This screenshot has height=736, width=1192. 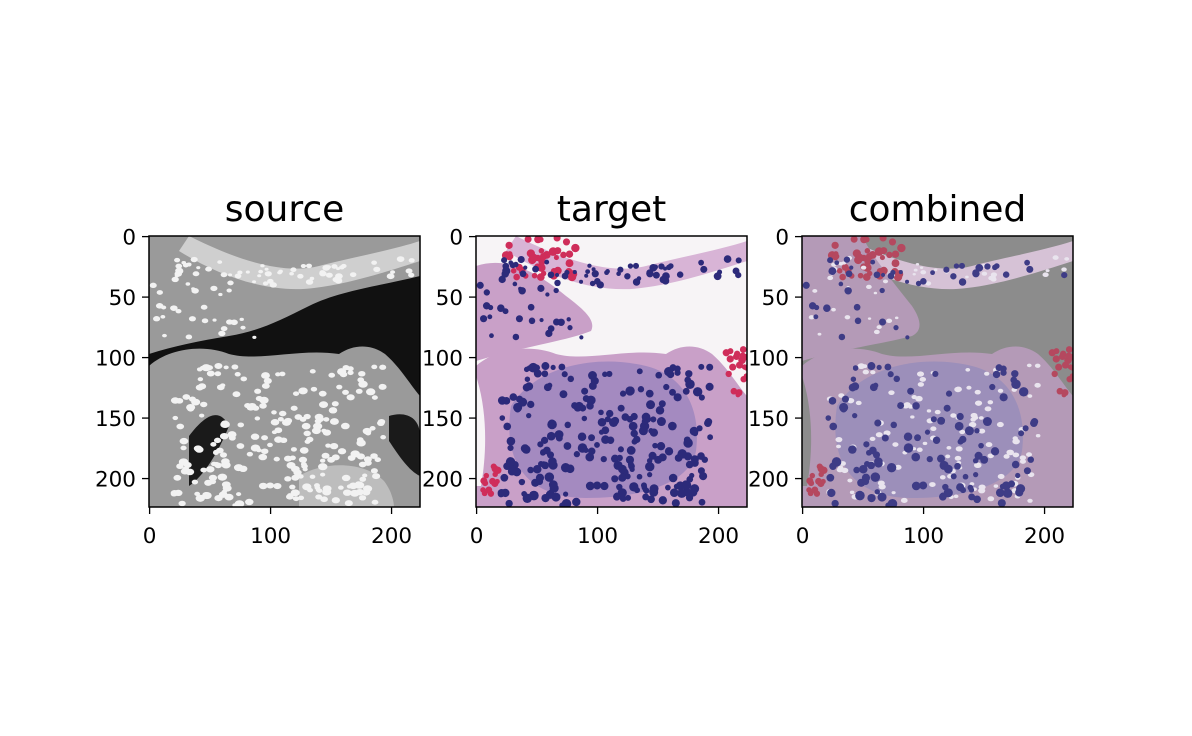 What do you see at coordinates (282, 381) in the screenshot?
I see `source-cells` at bounding box center [282, 381].